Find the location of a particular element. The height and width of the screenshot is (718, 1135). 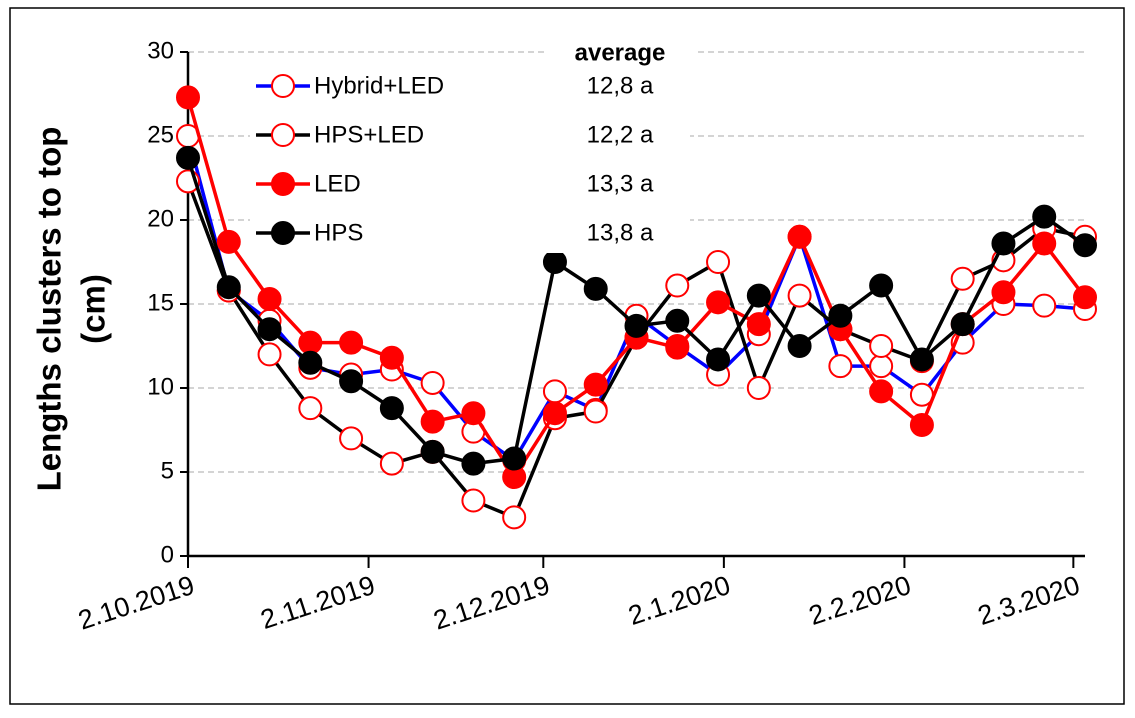

legend-label: LED is located at coordinates (337, 183).